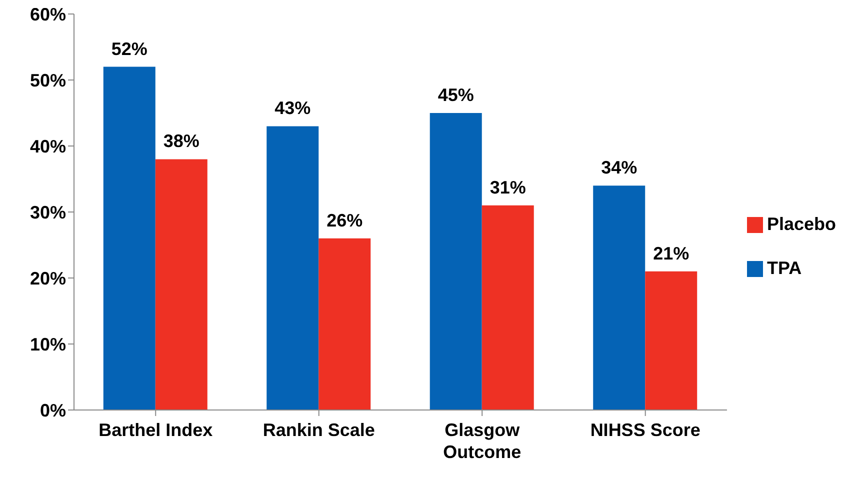 This screenshot has height=492, width=864. I want to click on data-label: 26%, so click(344, 220).